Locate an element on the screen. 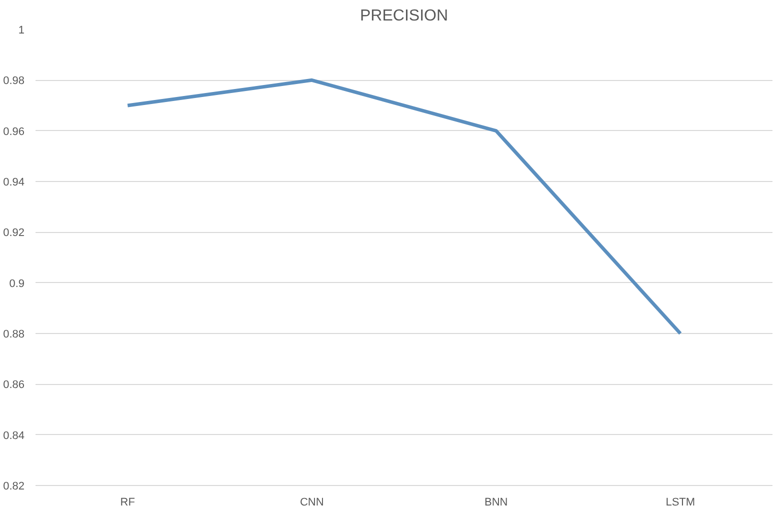  y-tick-label: 0.82 is located at coordinates (14, 486).